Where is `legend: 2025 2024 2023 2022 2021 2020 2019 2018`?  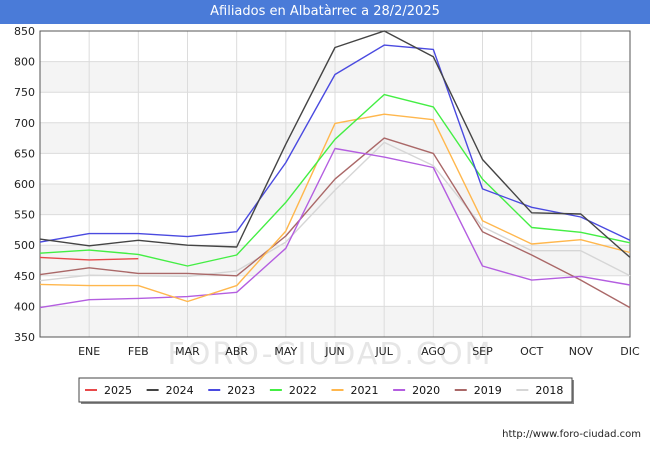
legend: 2025 2024 2023 2022 2021 2020 2019 2018 is located at coordinates (326, 390).